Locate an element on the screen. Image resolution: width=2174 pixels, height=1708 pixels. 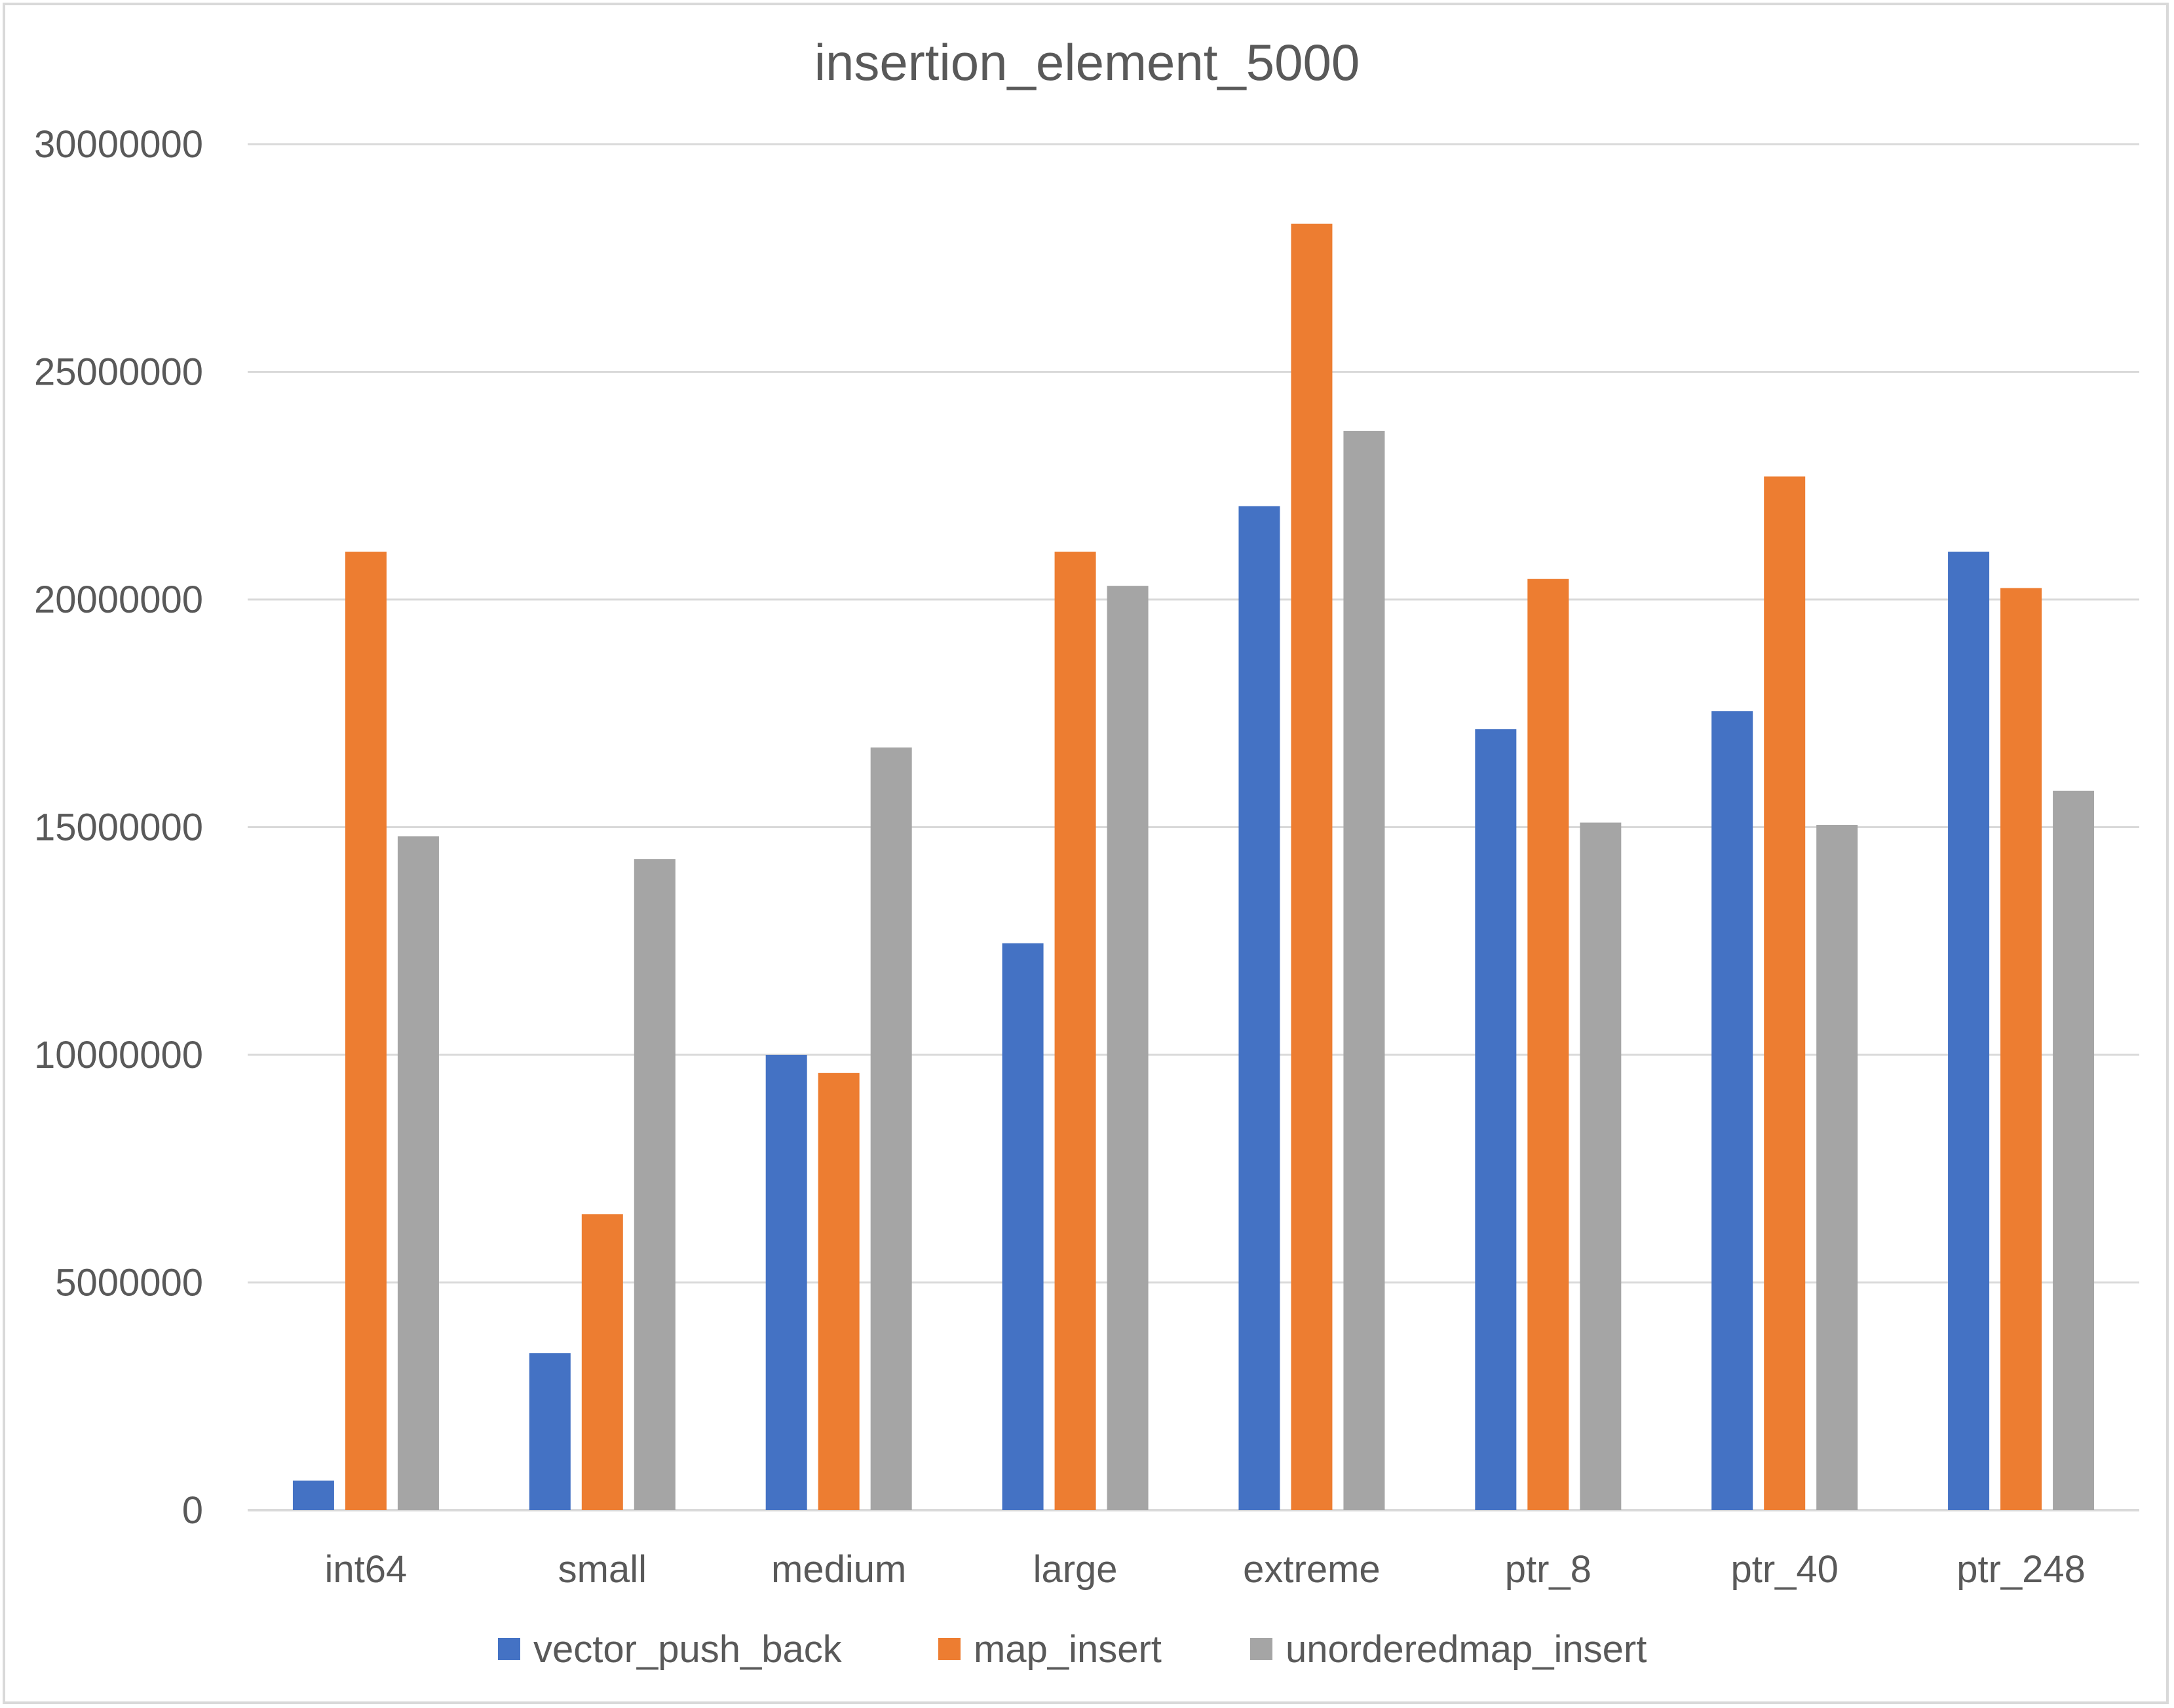
y-tick-label: 10000000 is located at coordinates (118, 1055).